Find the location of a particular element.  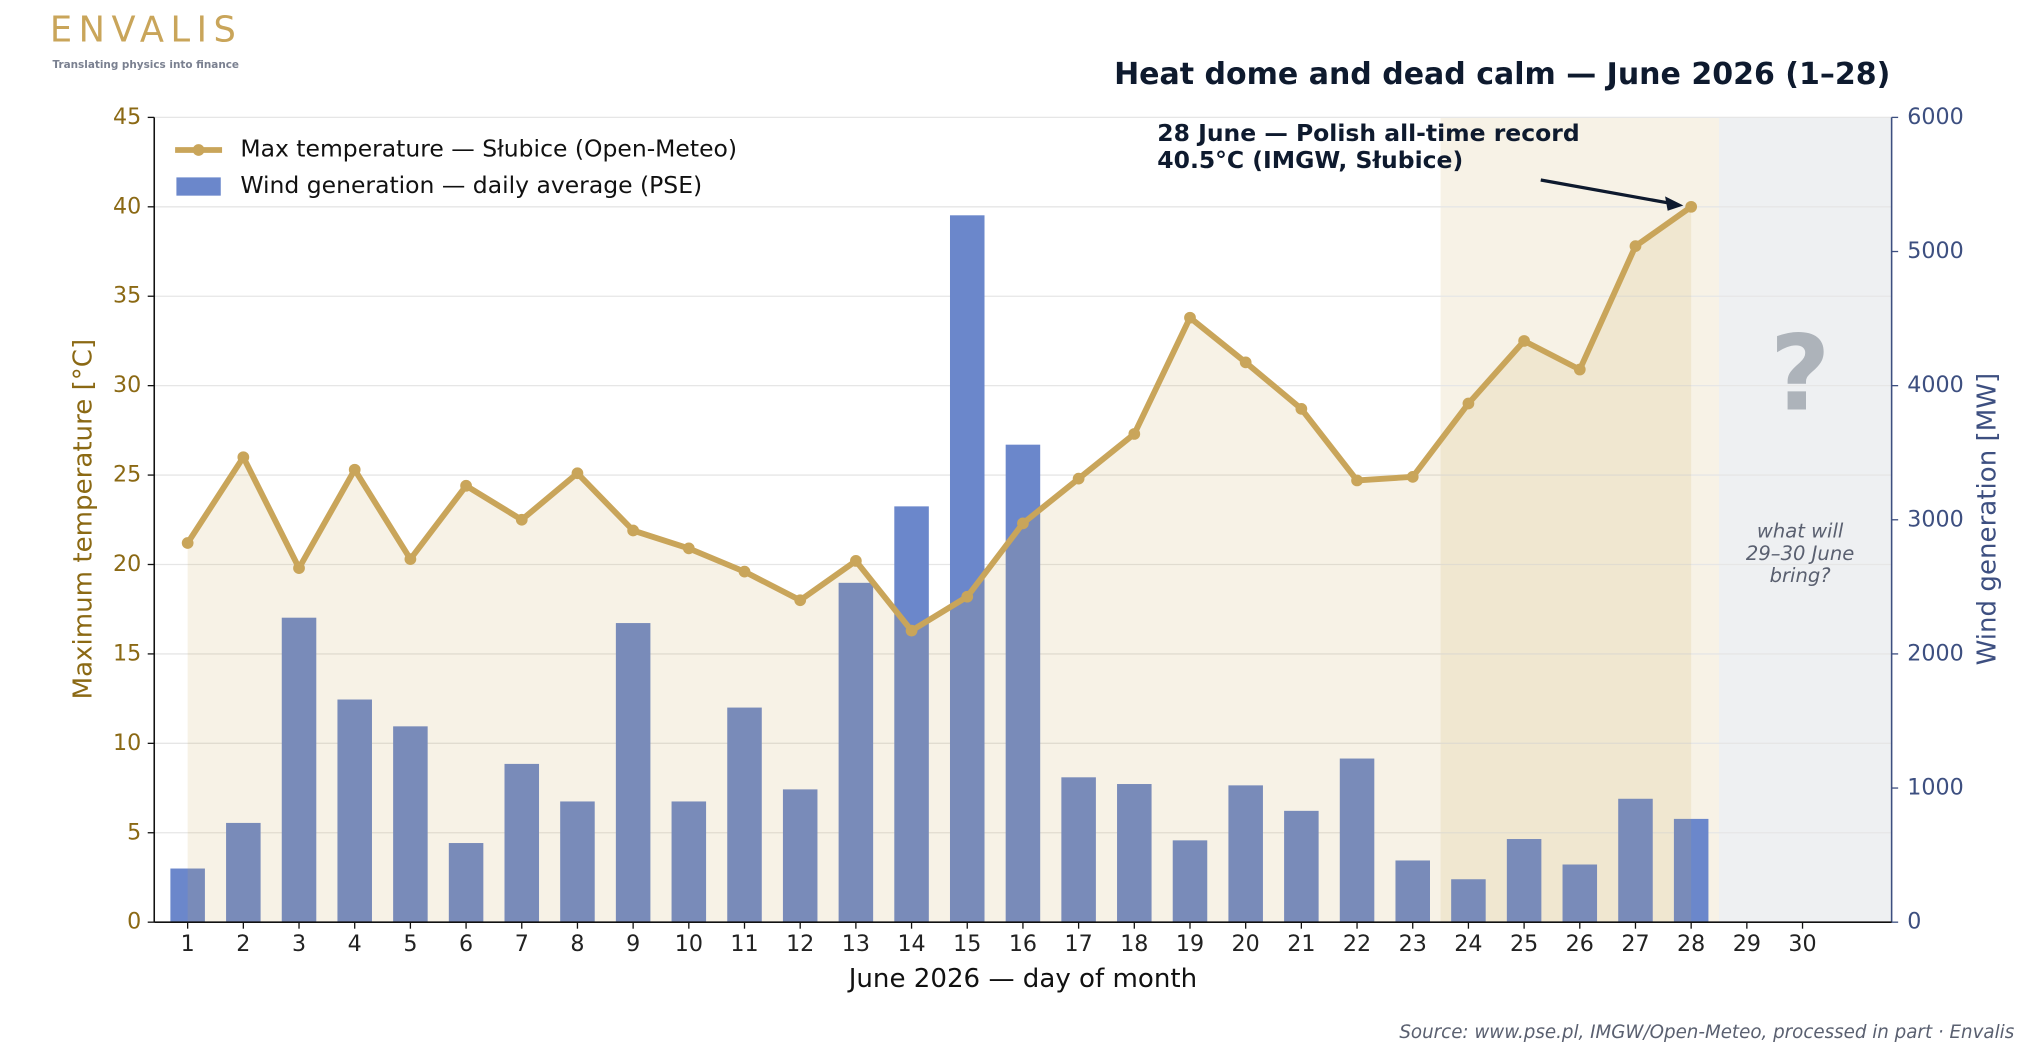

y-tick-label: 5 is located at coordinates (134, 832).